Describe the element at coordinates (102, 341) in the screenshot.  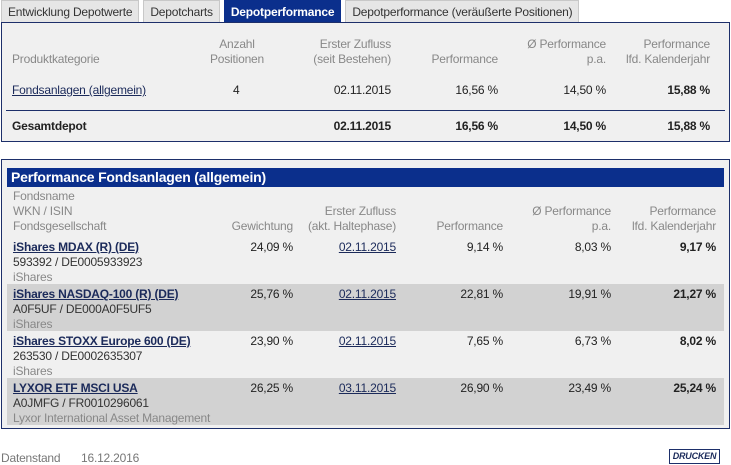
I see `fund-name-link: iShares STOXX Europe 600 (DE)` at that location.